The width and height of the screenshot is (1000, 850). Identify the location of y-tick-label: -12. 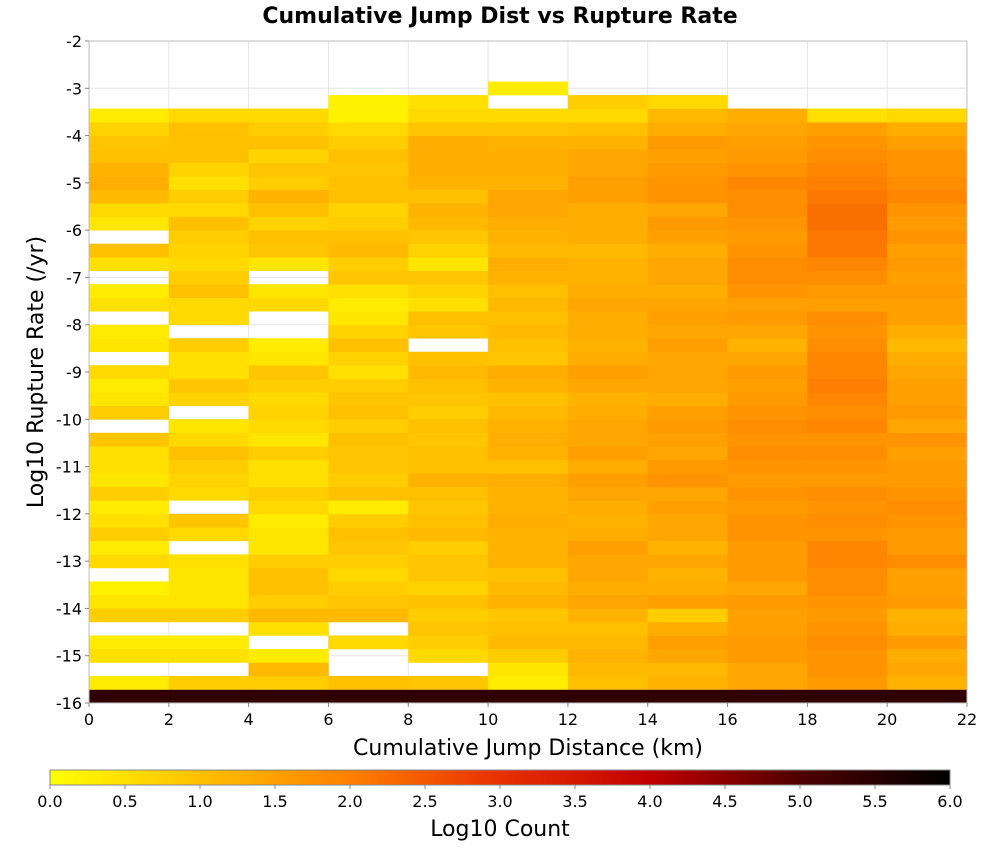
(69, 514).